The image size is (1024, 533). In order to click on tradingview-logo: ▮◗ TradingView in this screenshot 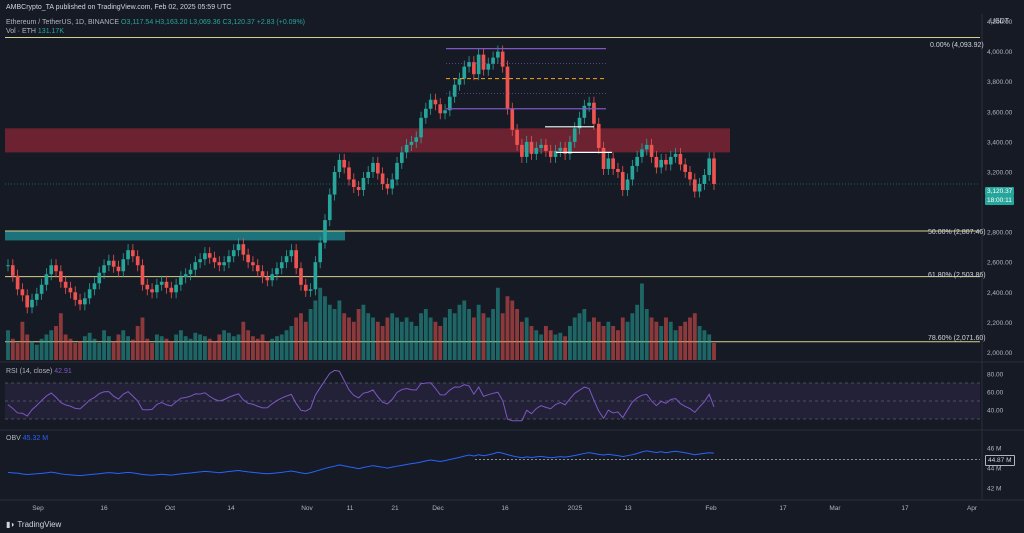, I will do `click(33, 524)`.